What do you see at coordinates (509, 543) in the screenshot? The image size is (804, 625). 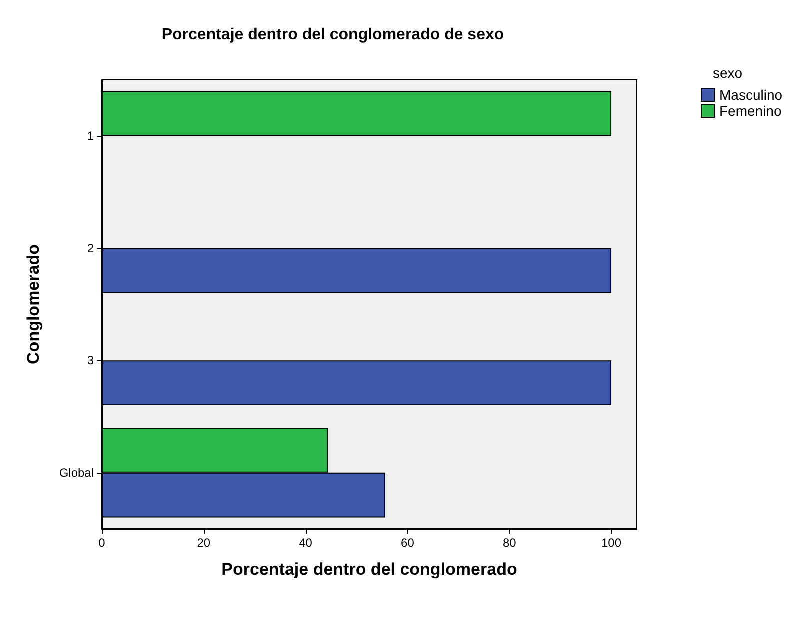 I see `x-tick-label: 80` at bounding box center [509, 543].